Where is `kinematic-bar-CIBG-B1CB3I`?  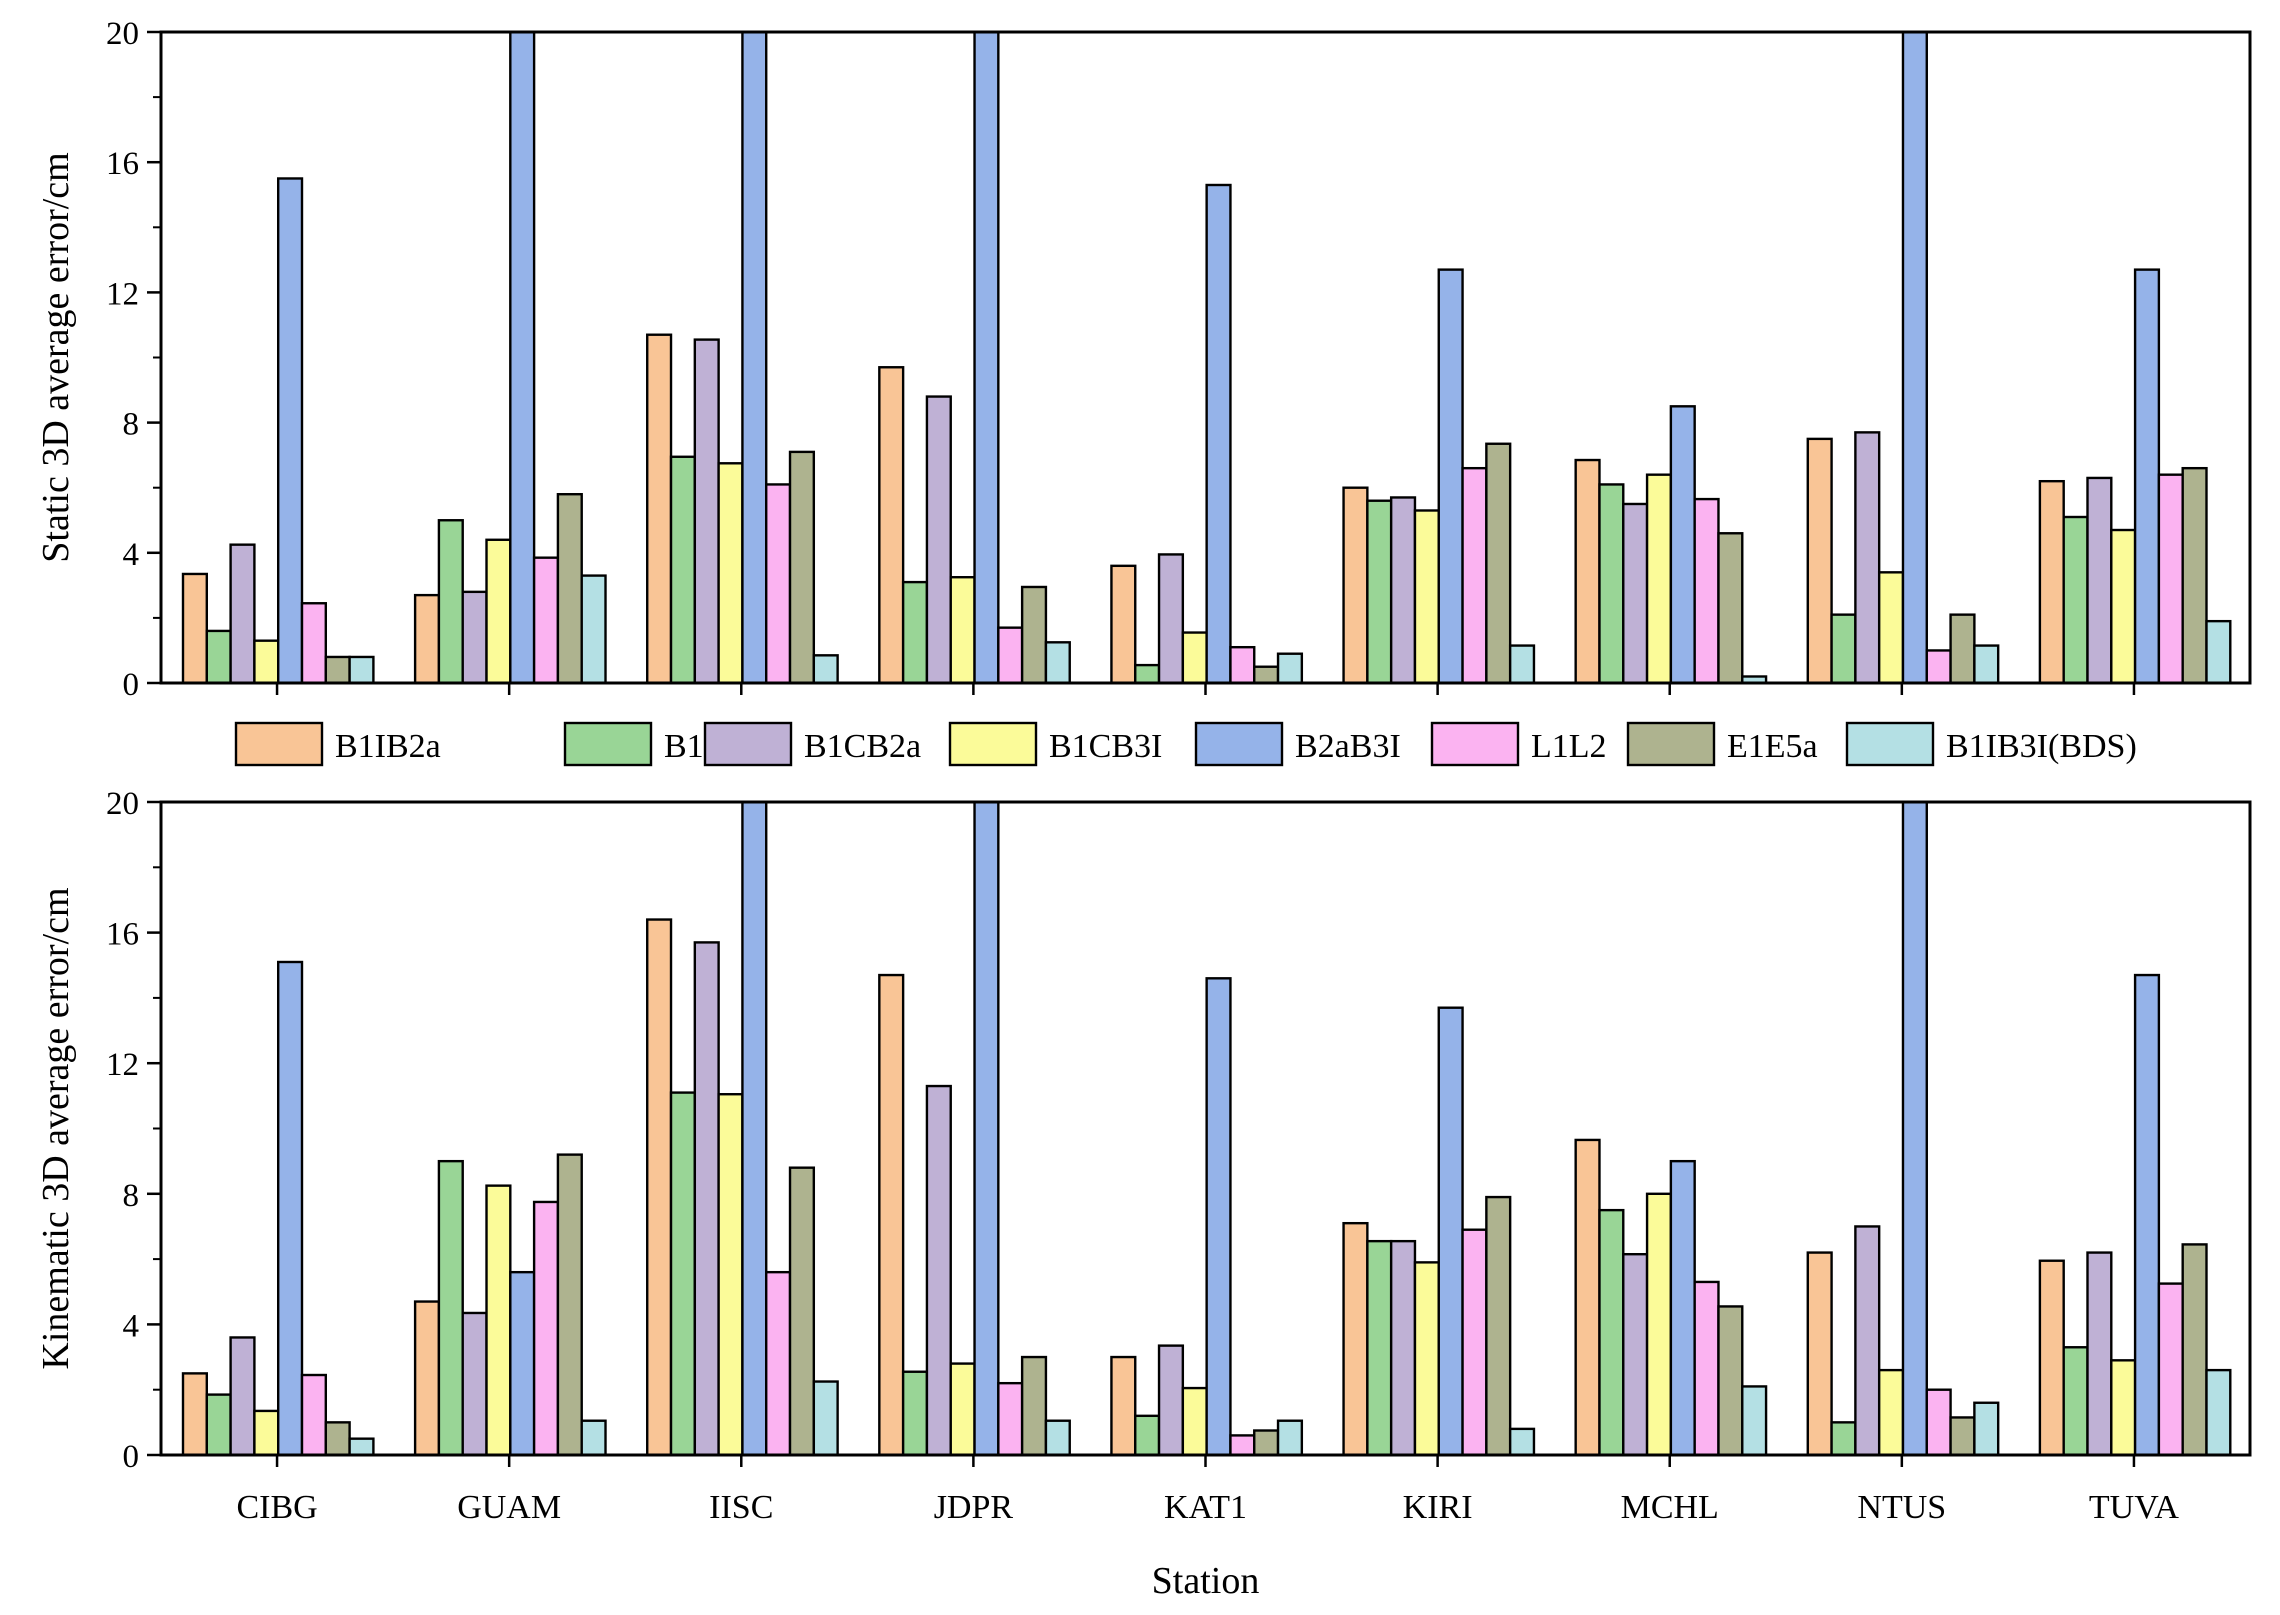
kinematic-bar-CIBG-B1CB3I is located at coordinates (266, 1433).